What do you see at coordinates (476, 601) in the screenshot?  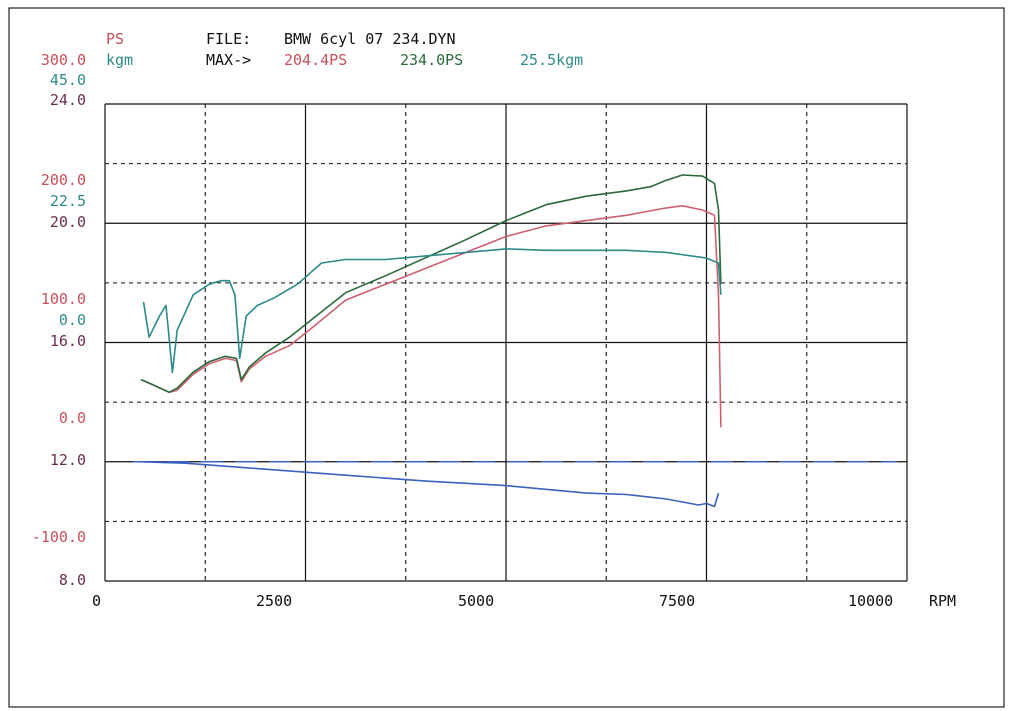 I see `x-tick-label: 5000` at bounding box center [476, 601].